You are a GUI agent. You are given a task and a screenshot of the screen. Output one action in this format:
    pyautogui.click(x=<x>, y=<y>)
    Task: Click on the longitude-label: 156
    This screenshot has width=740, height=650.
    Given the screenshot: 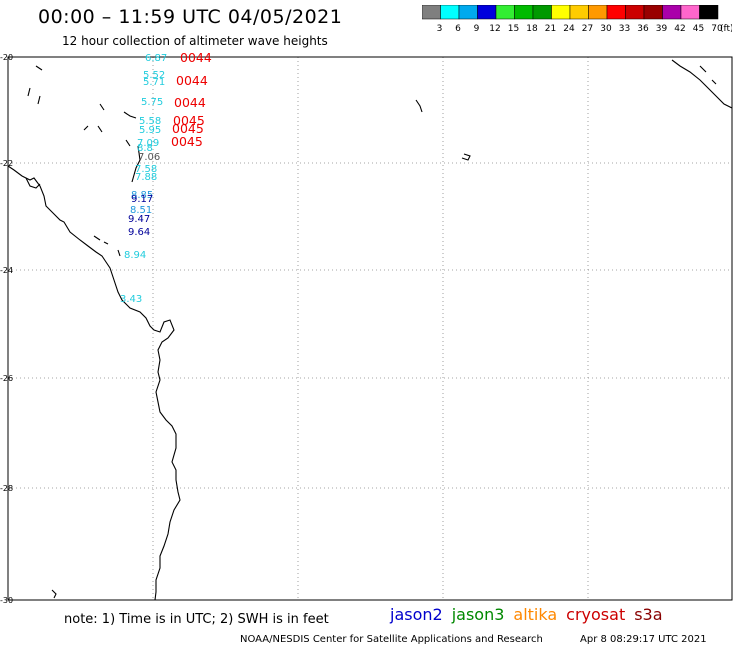 What is the action you would take?
    pyautogui.click(x=297, y=604)
    